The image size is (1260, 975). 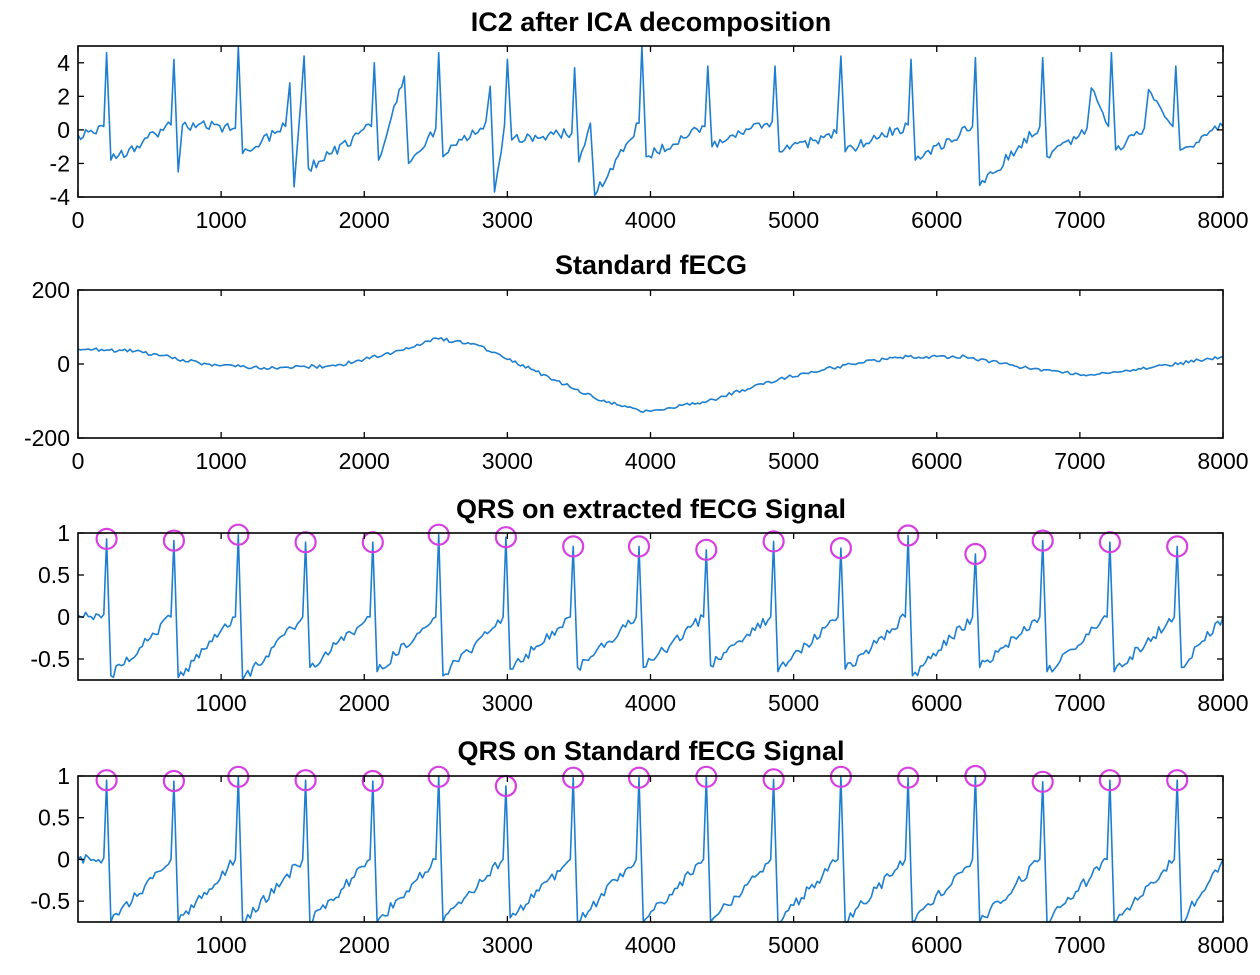 What do you see at coordinates (651, 509) in the screenshot?
I see `title-qrs-extracted: QRS on extracted fECG Signal` at bounding box center [651, 509].